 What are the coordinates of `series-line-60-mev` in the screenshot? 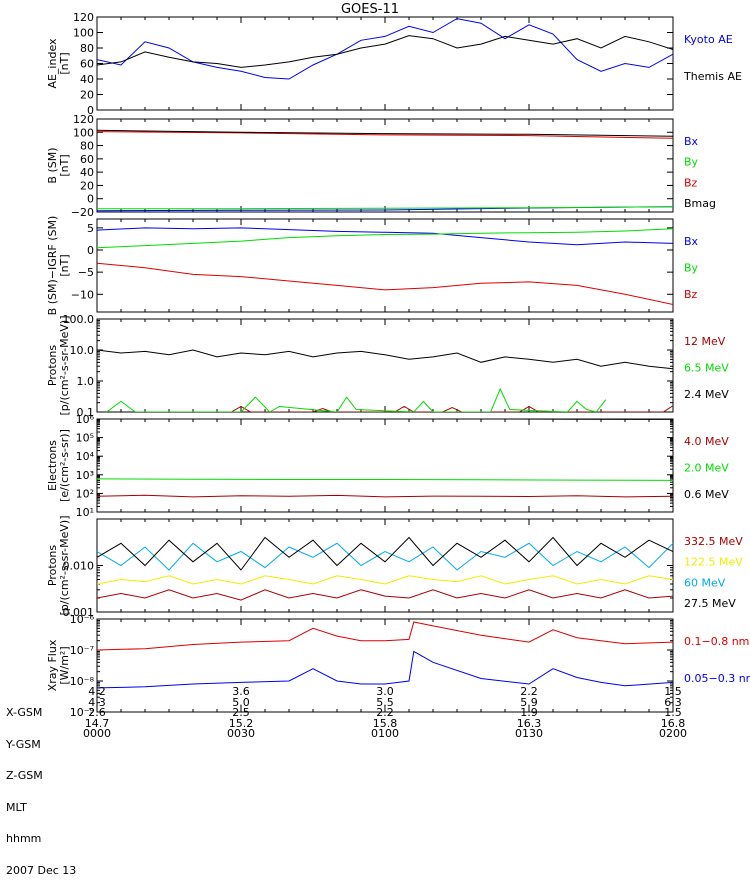 It's located at (385, 556).